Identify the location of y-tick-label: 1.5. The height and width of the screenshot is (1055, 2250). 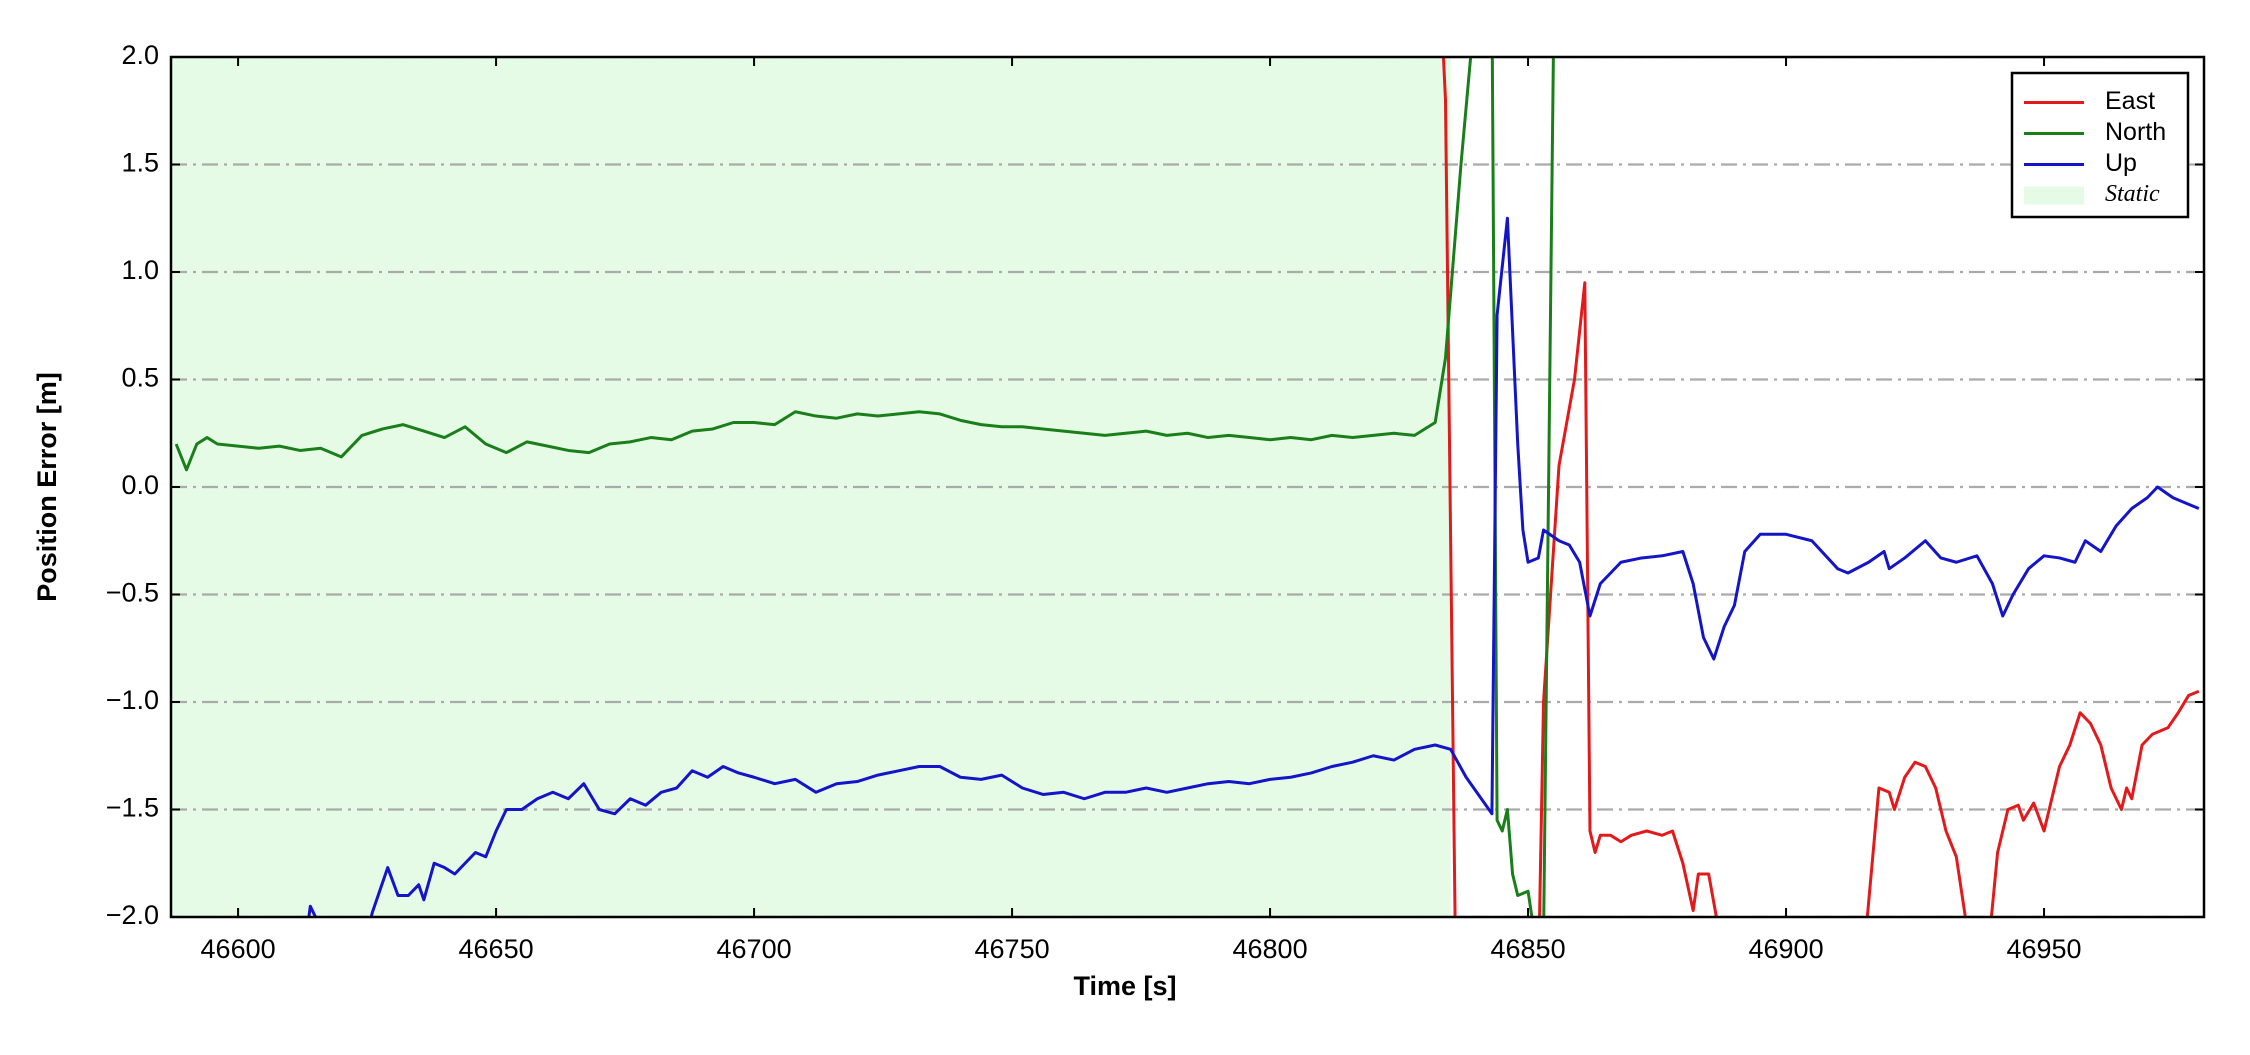
(140, 163).